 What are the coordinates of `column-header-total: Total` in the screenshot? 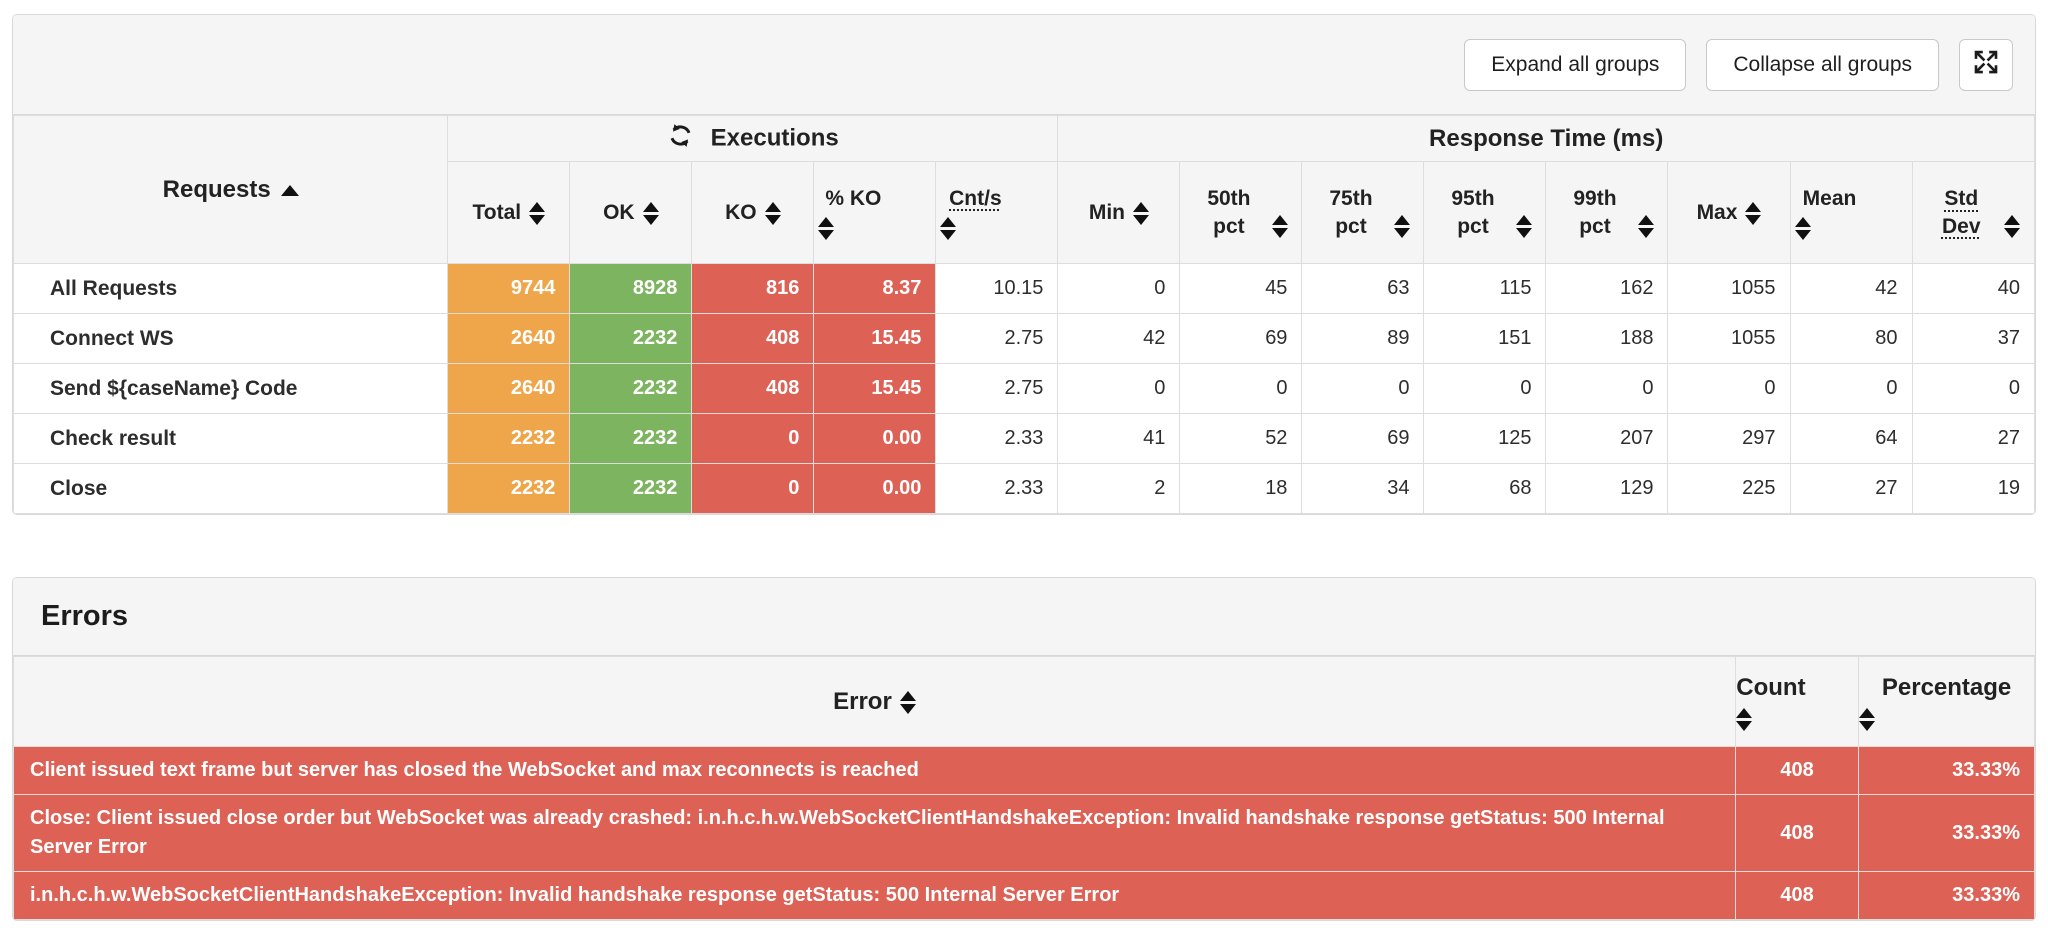 It's located at (509, 212).